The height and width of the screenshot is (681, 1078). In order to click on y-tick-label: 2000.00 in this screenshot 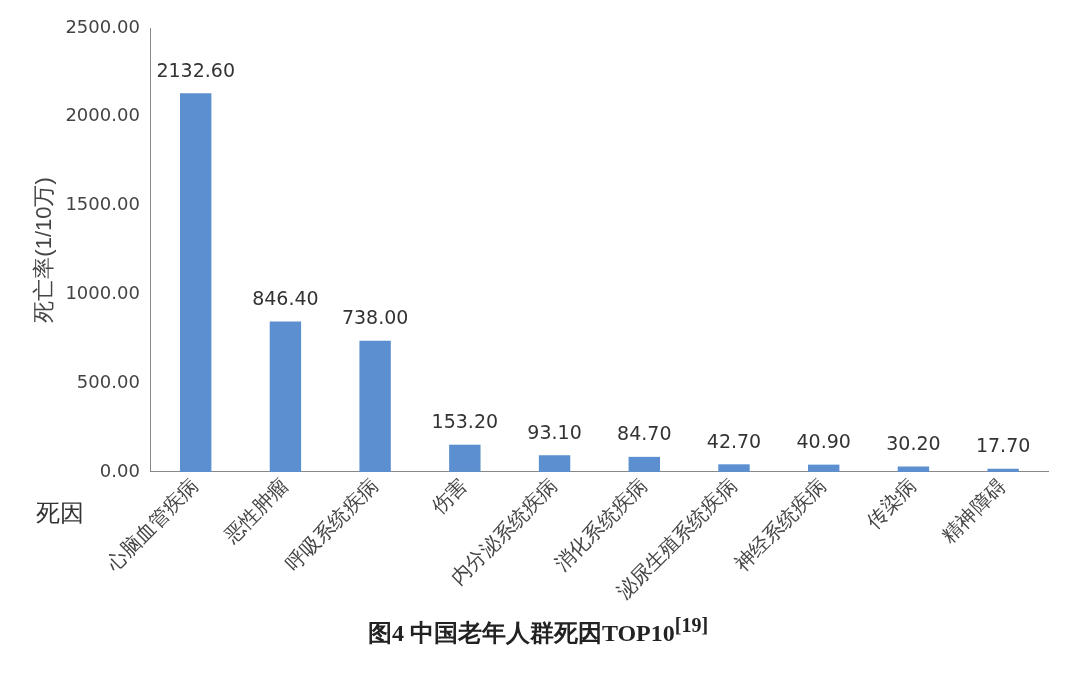, I will do `click(102, 115)`.